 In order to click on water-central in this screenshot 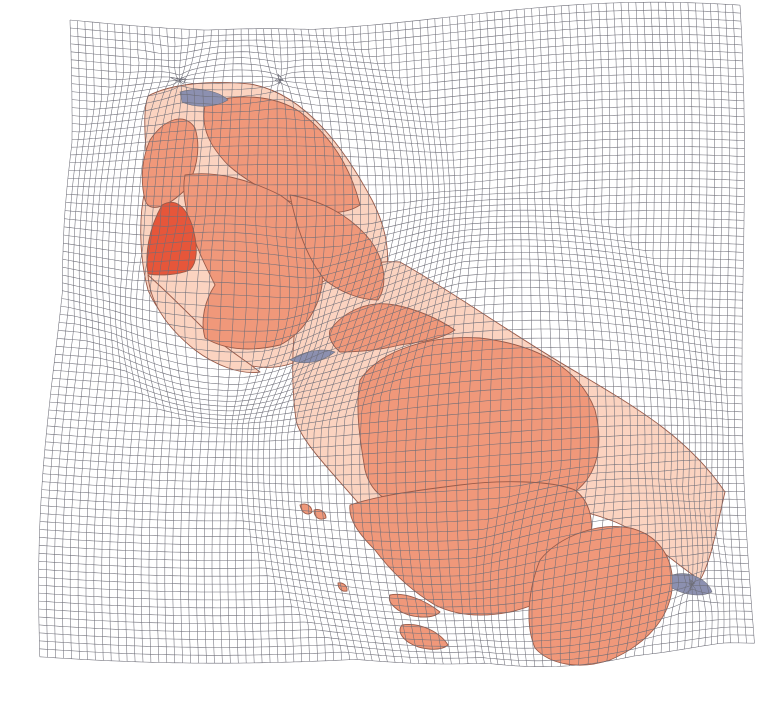, I will do `click(312, 356)`.